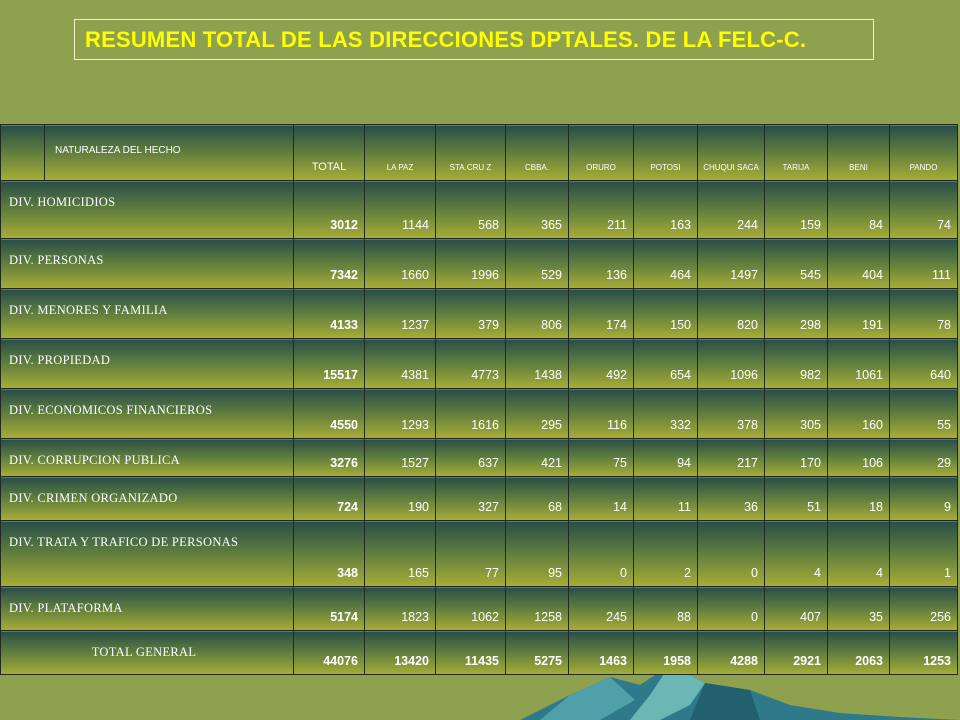 The image size is (960, 720). Describe the element at coordinates (601, 457) in the screenshot. I see `value-cell: 75` at that location.